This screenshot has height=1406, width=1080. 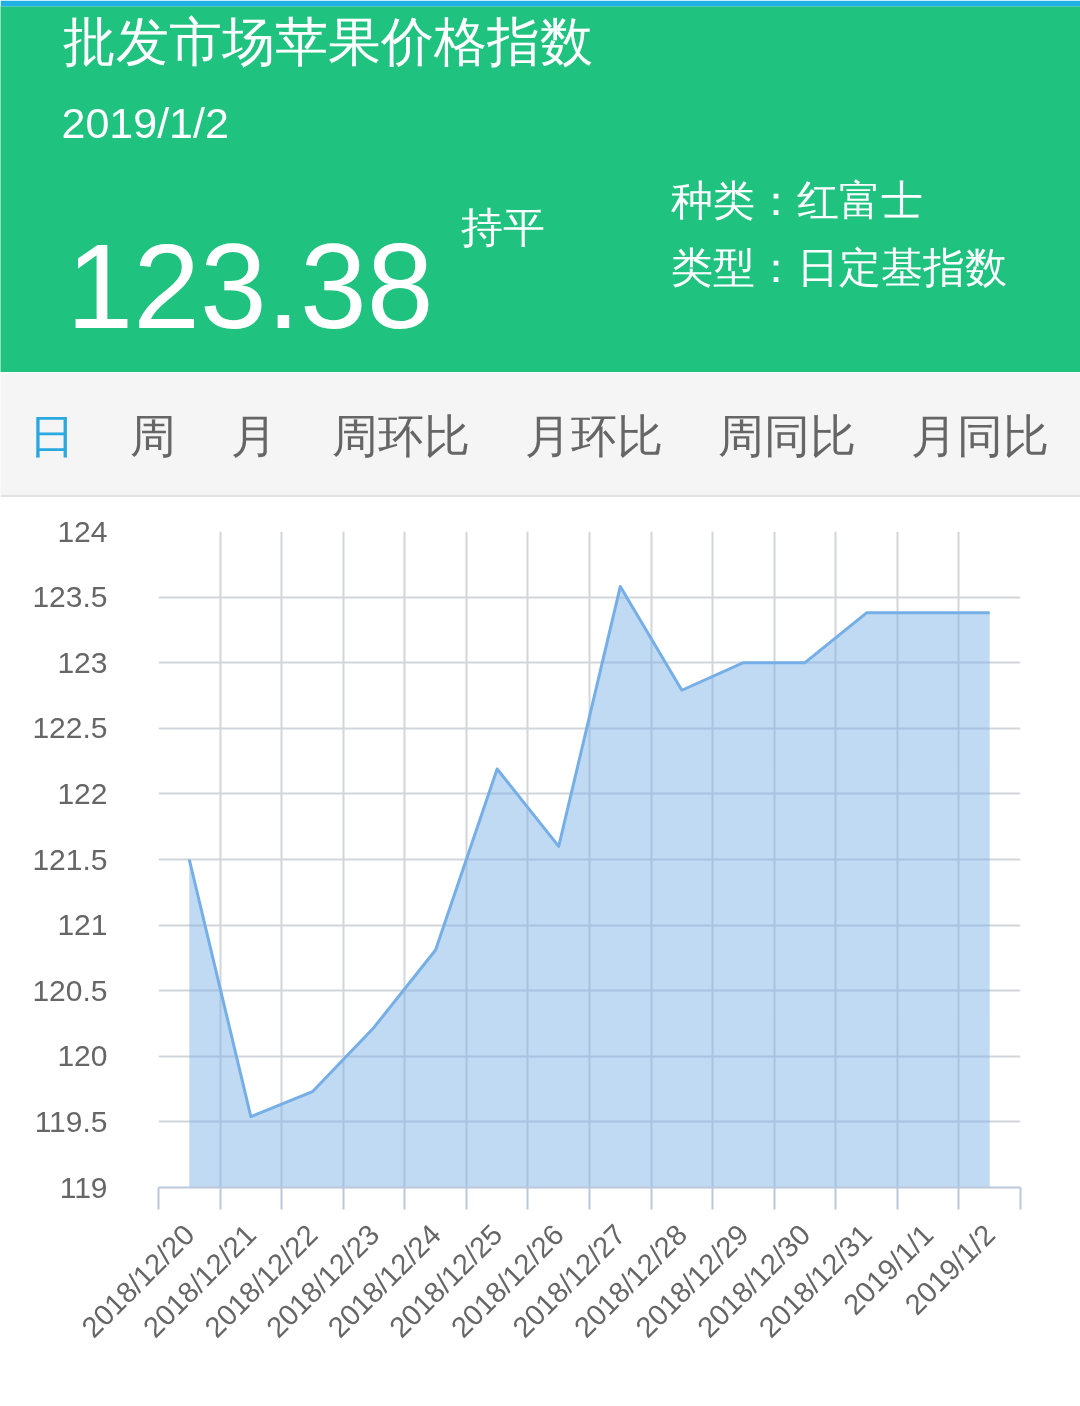 I want to click on text: 种类：红富士, so click(x=796, y=200).